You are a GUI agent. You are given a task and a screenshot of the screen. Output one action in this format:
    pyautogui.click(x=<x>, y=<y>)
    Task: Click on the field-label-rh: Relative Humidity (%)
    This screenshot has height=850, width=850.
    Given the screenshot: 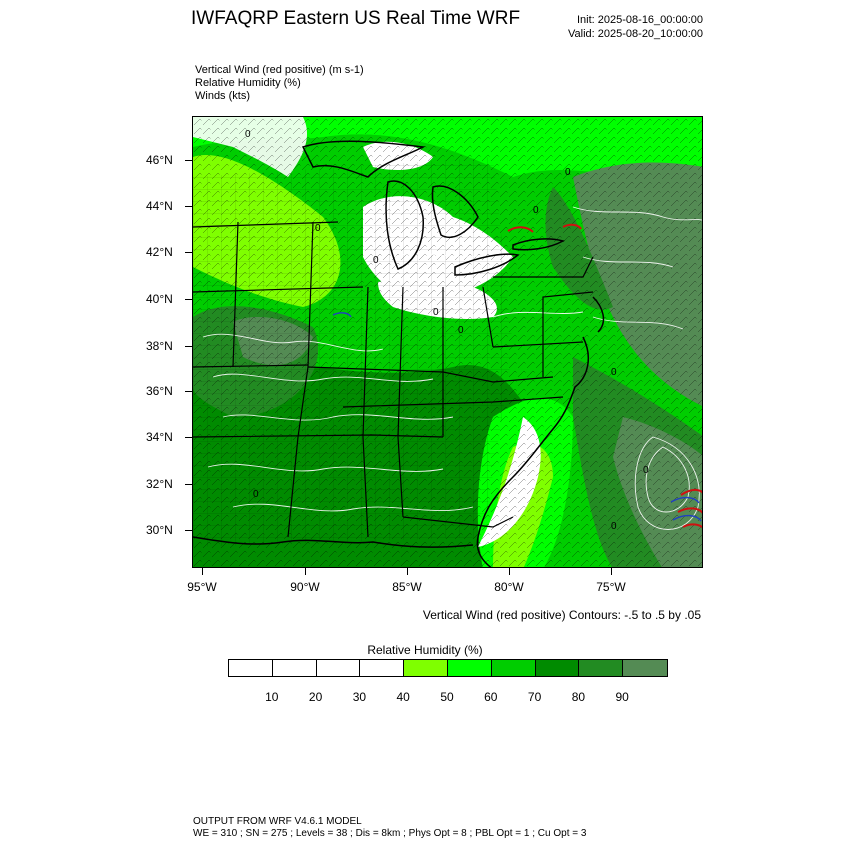 What is the action you would take?
    pyautogui.click(x=248, y=83)
    